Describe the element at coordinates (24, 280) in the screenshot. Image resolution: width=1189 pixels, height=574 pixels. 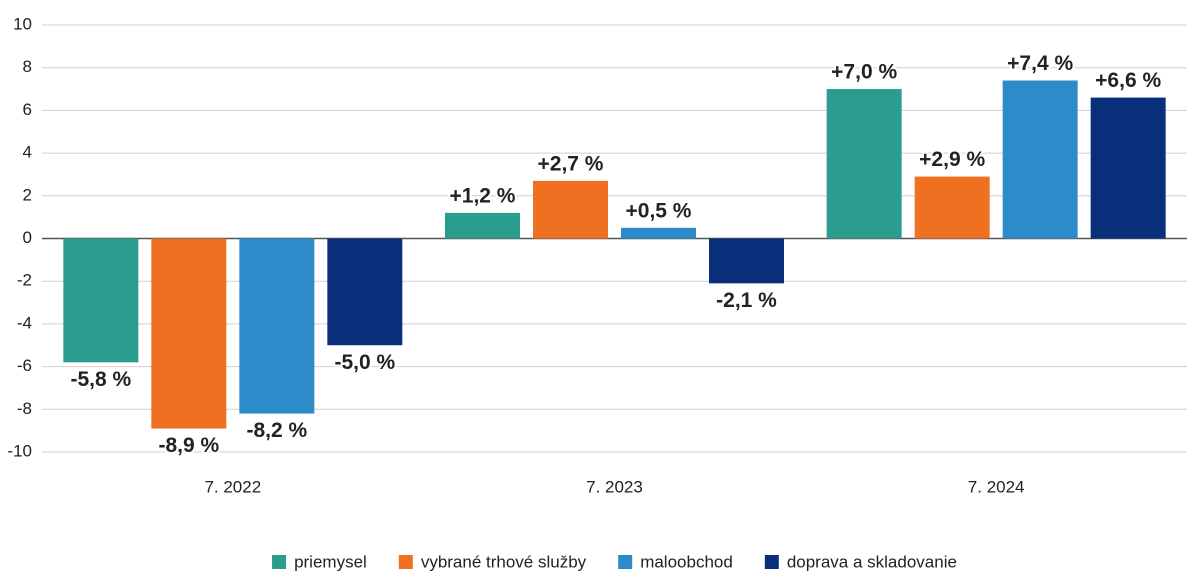
I see `y-tick-label: -2` at that location.